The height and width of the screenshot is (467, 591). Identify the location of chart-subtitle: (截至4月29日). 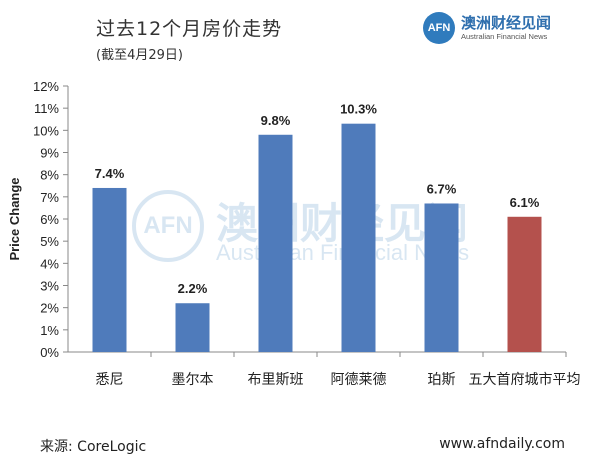
(139, 55).